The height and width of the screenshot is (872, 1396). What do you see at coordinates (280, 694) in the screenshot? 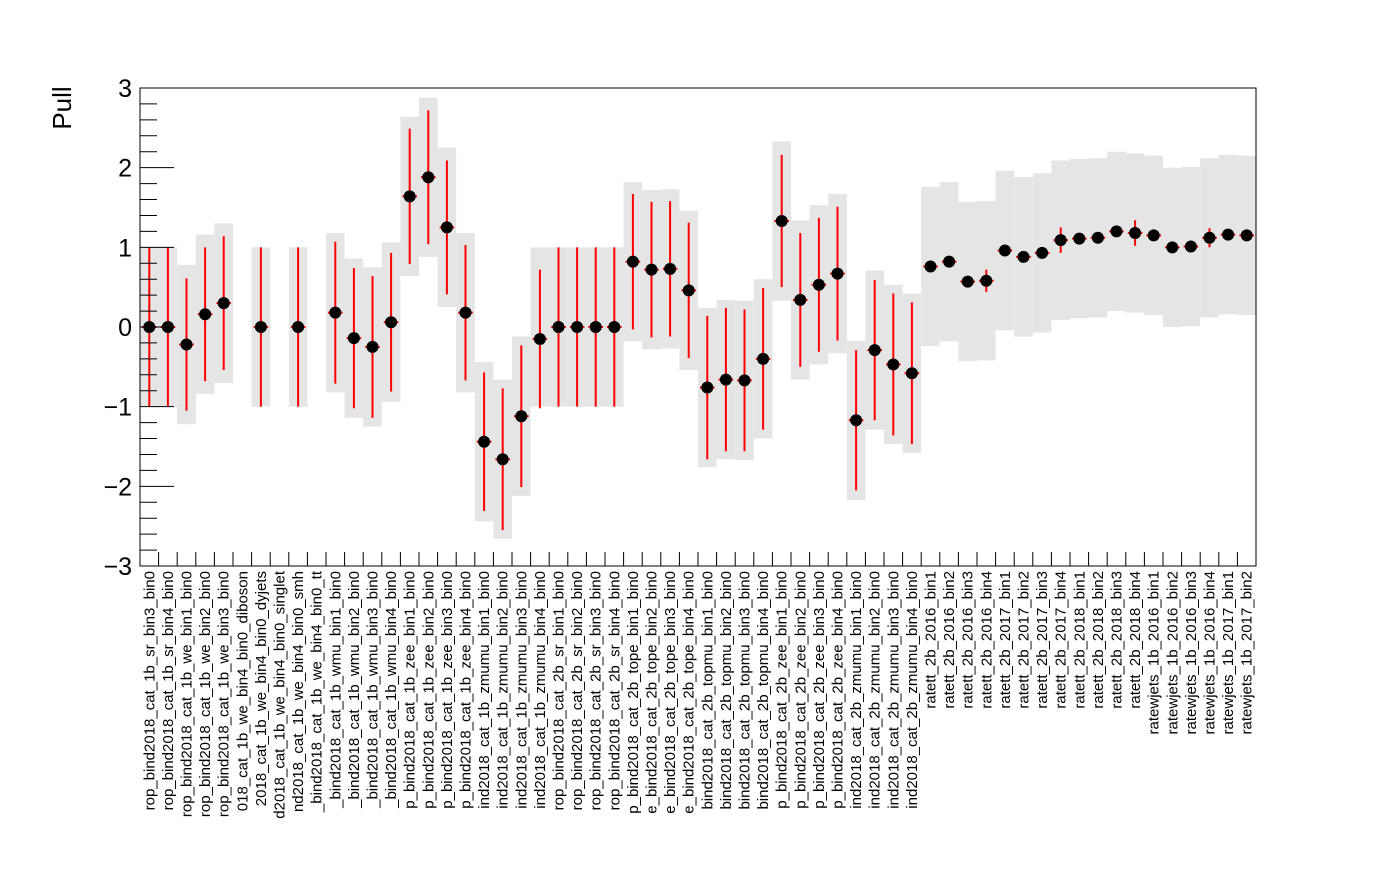
I see `x-tick-label: d2018_cat_1b_we_bin4_bin0_singlet` at bounding box center [280, 694].